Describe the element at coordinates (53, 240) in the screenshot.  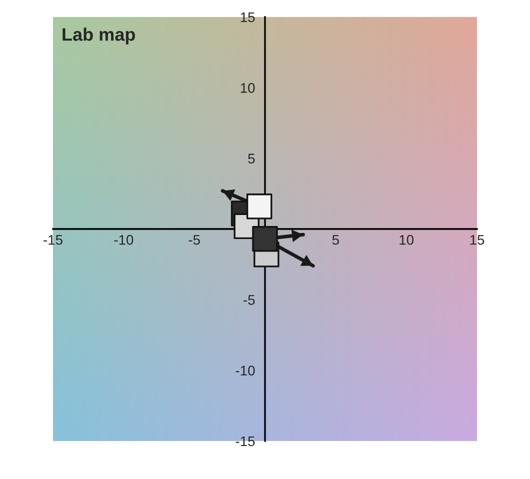
I see `x-tick-label: -15` at that location.